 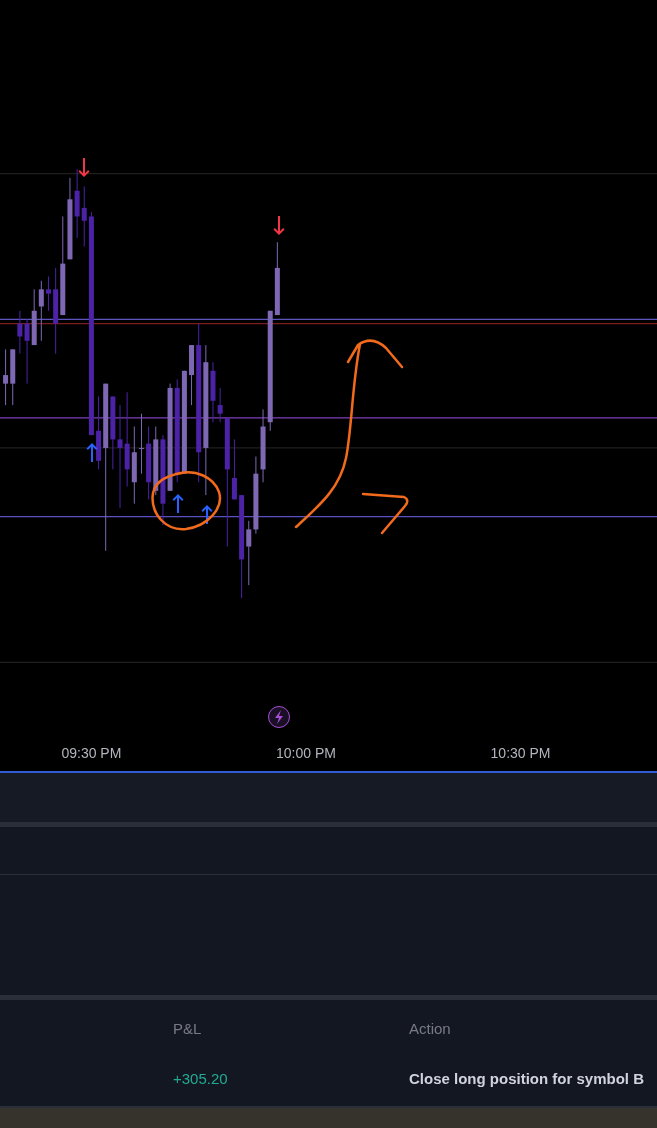 I want to click on x-tick-label: 10:00 PM, so click(x=306, y=753).